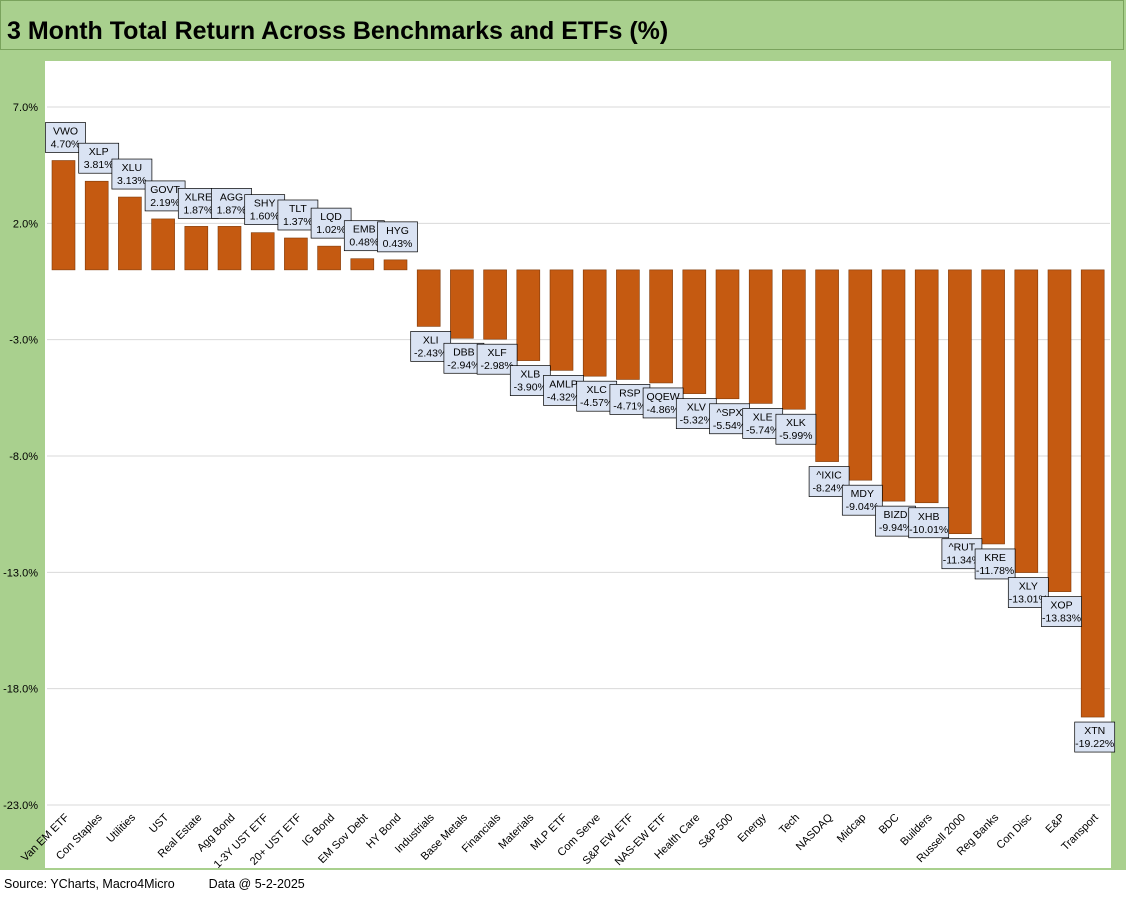 This screenshot has width=1126, height=897. What do you see at coordinates (1079, 832) in the screenshot?
I see `x-tick-label: Transport` at bounding box center [1079, 832].